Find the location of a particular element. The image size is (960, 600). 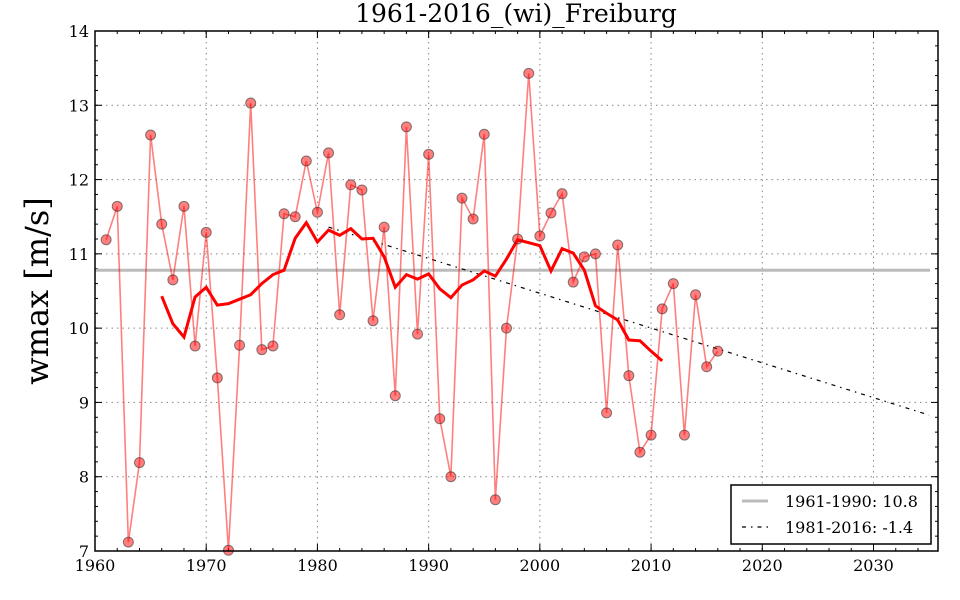

x-tick-label: 1990 is located at coordinates (428, 565).